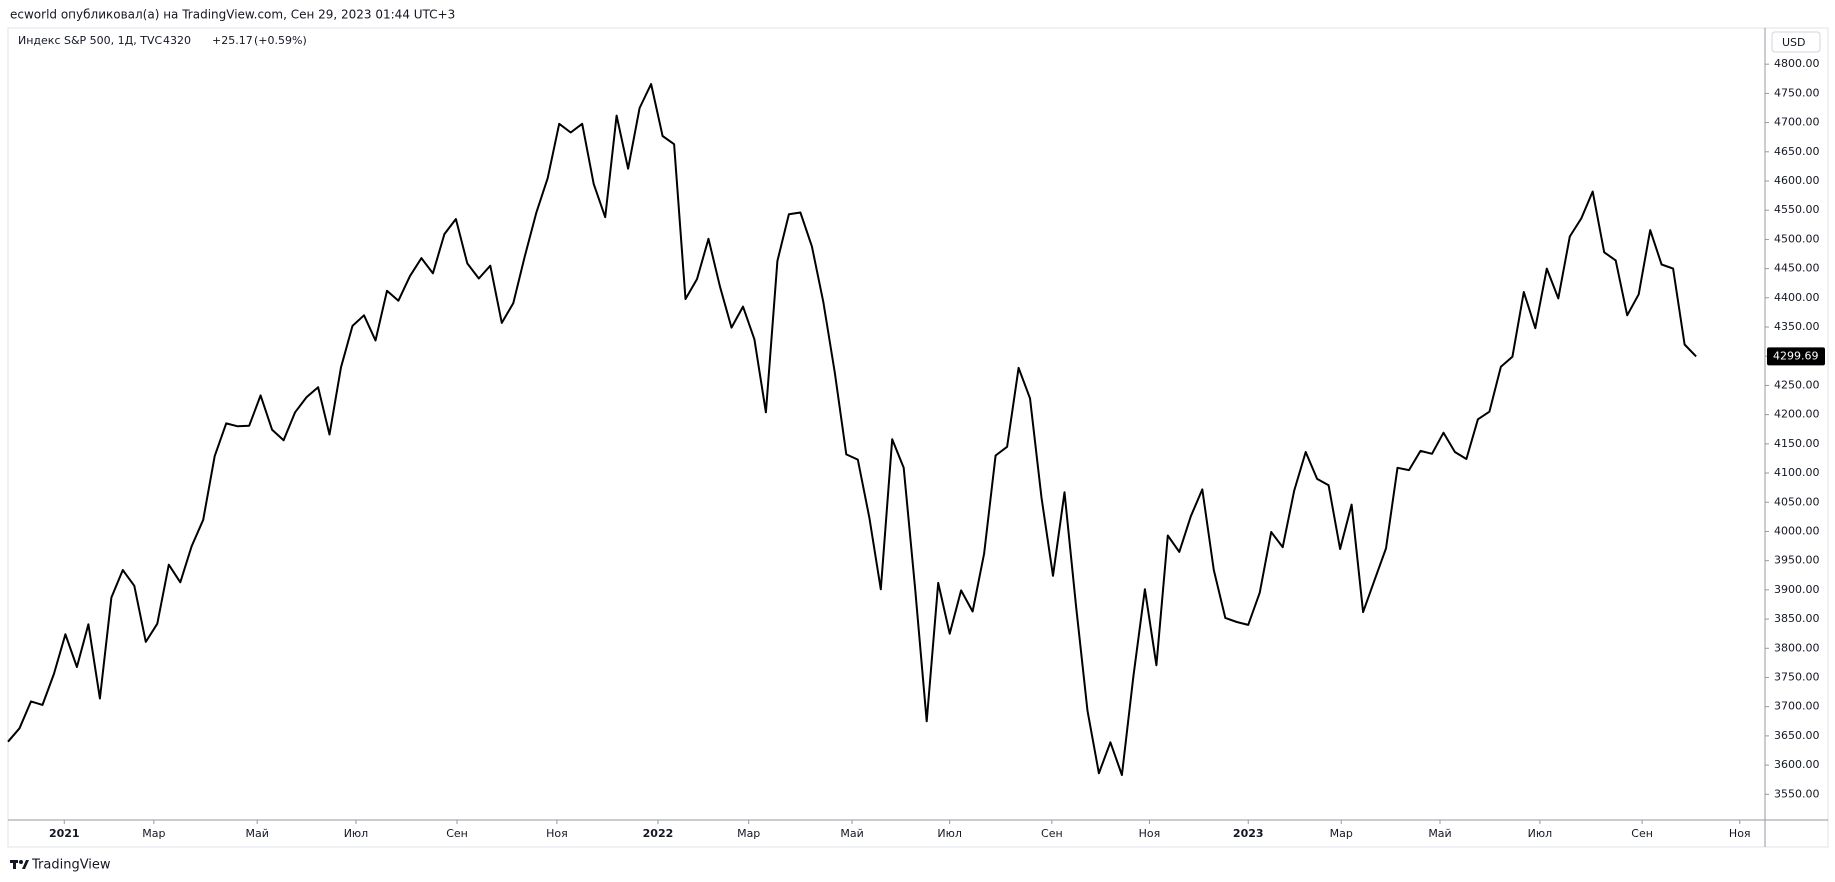 The height and width of the screenshot is (882, 1835). What do you see at coordinates (1797, 297) in the screenshot?
I see `y-tick-label: 4400.00` at bounding box center [1797, 297].